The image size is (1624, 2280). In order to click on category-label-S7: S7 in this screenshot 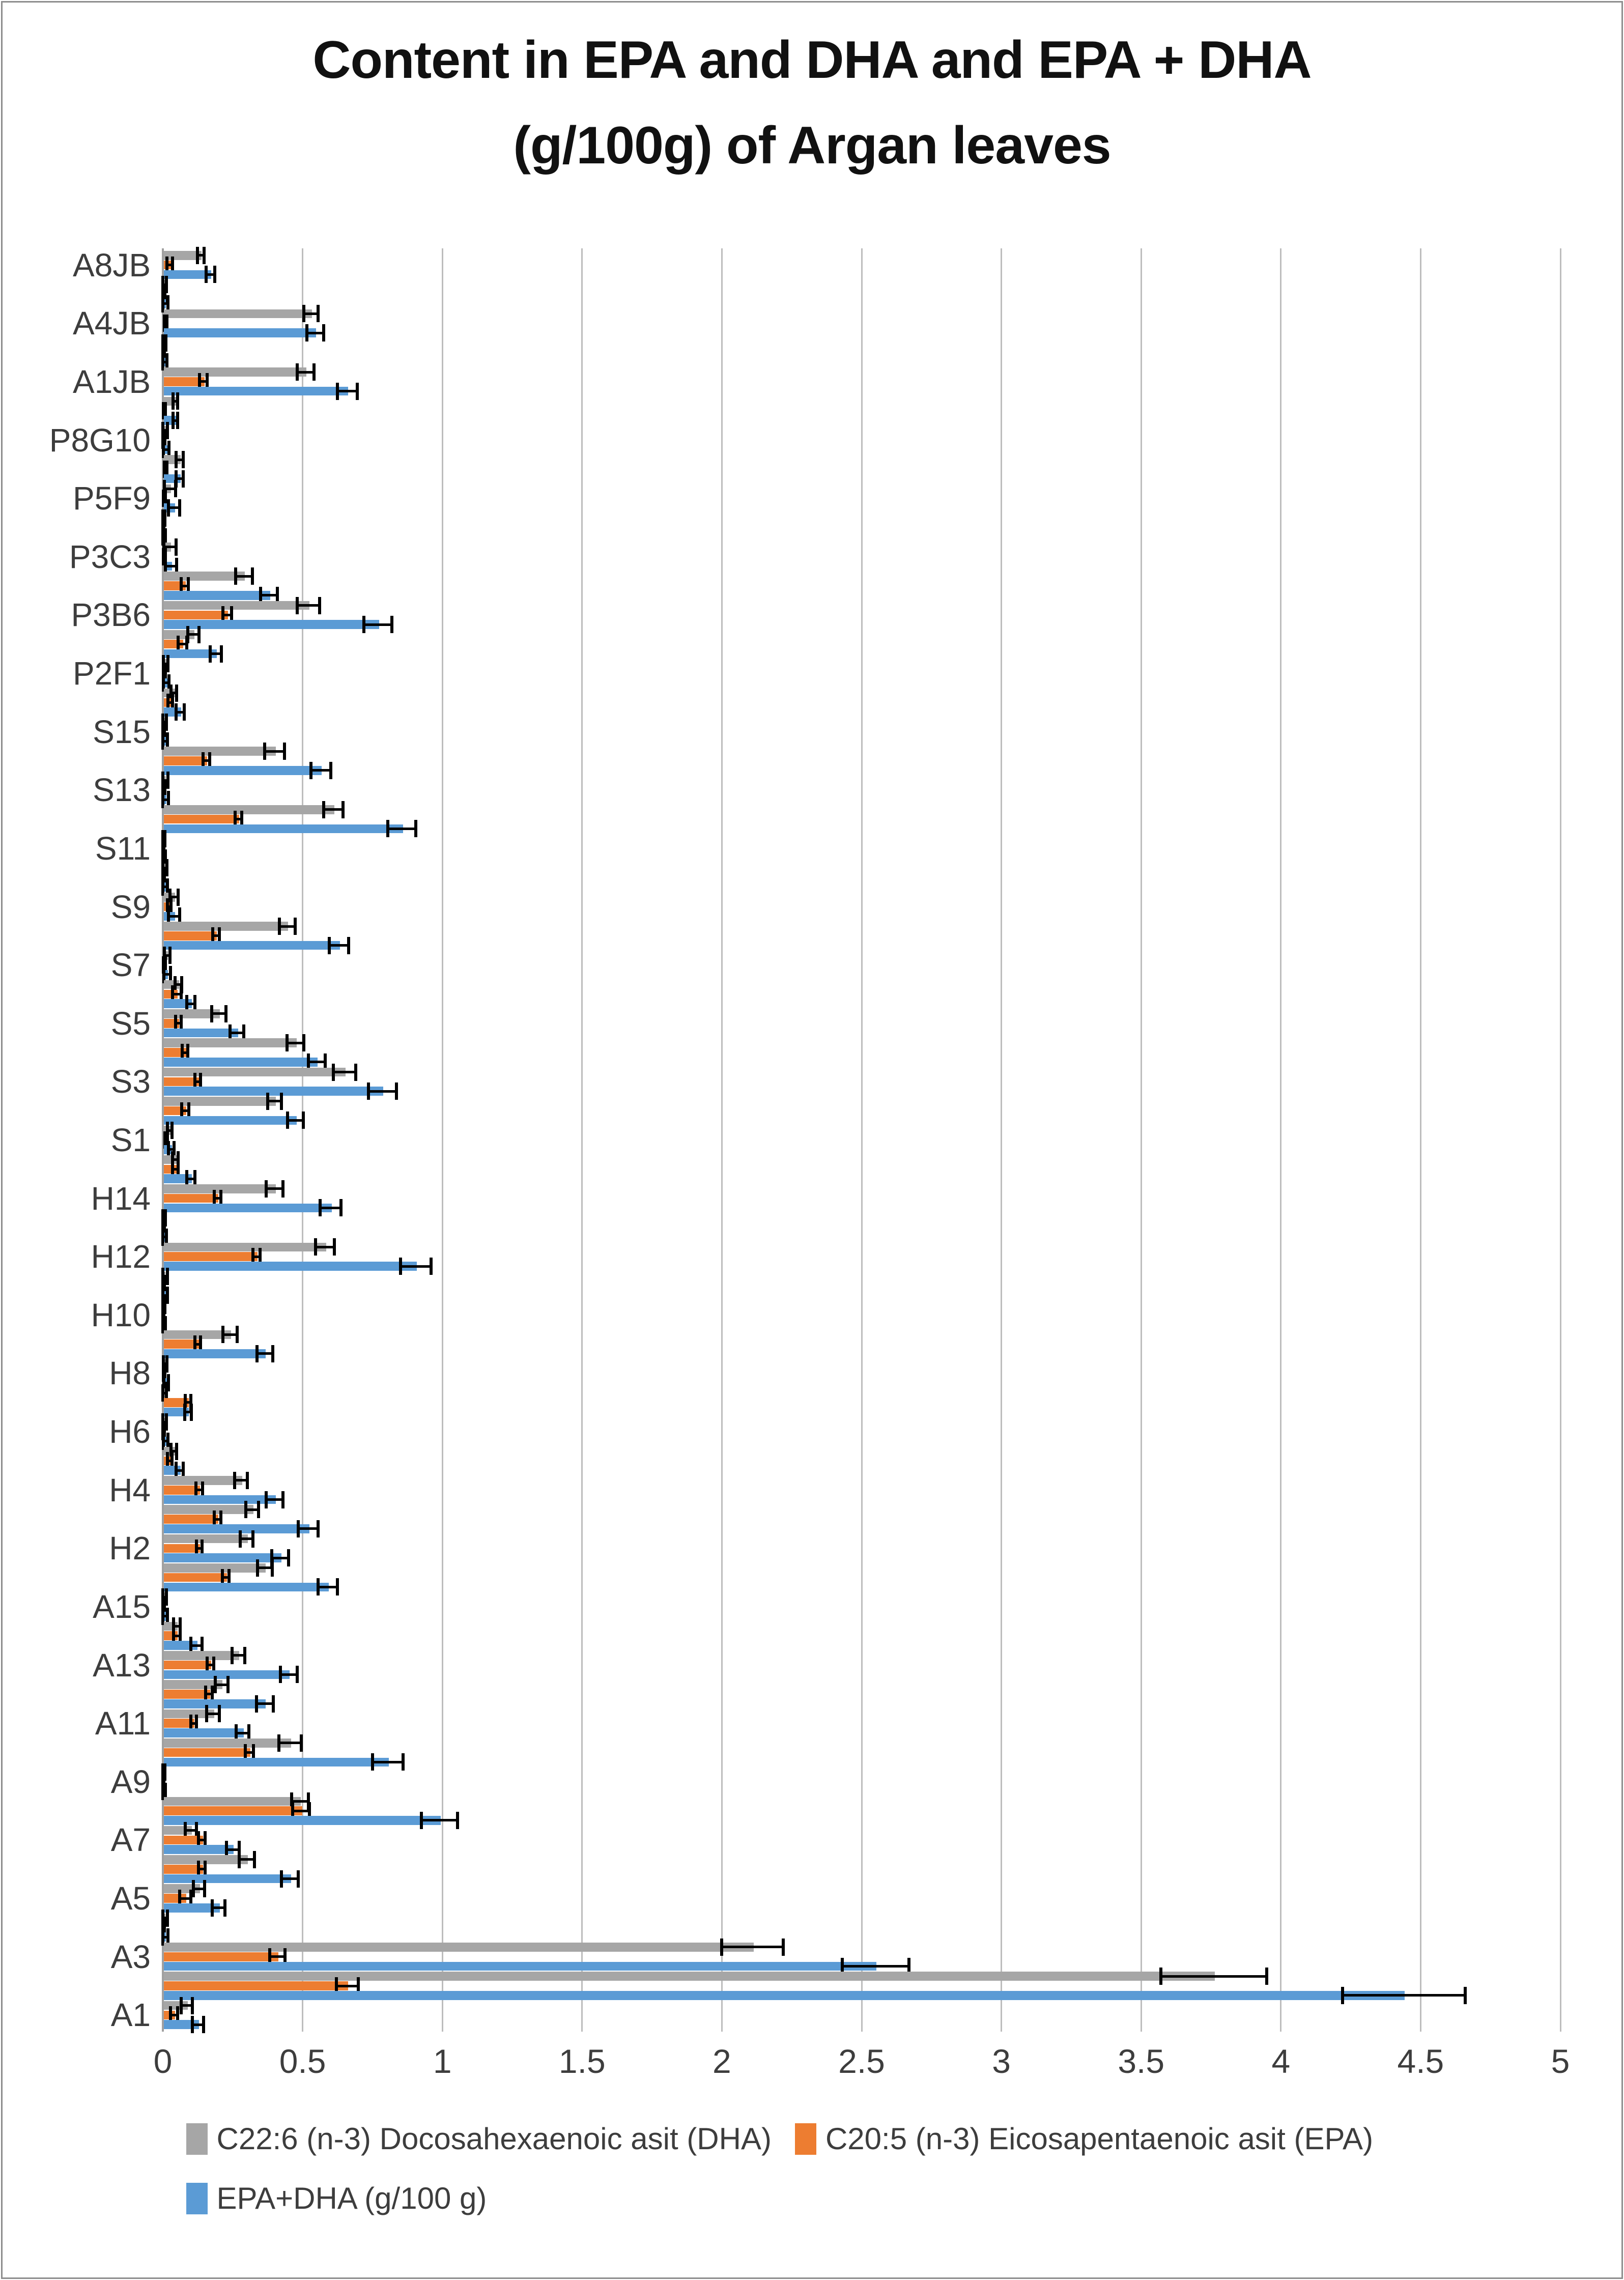, I will do `click(130, 965)`.